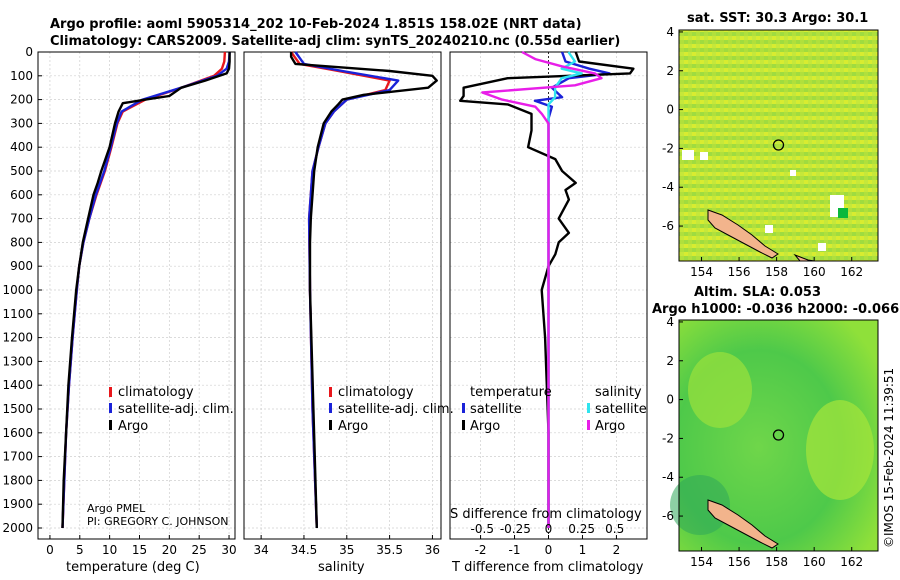 Image resolution: width=900 pixels, height=580 pixels. I want to click on sla-frame, so click(778, 435).